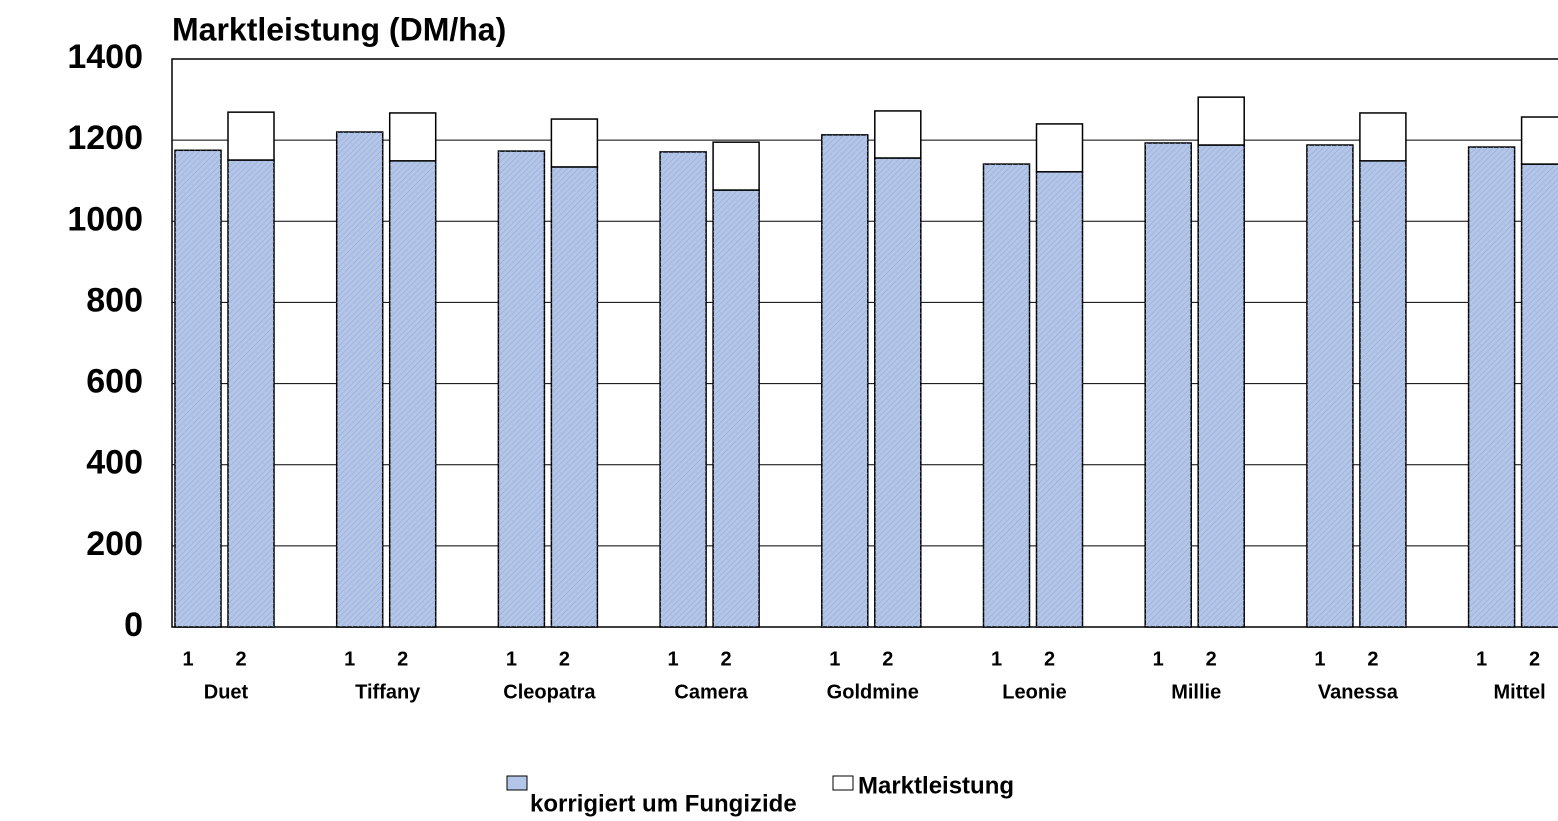 The width and height of the screenshot is (1558, 821). What do you see at coordinates (1358, 692) in the screenshot?
I see `group-label: Vanessa` at bounding box center [1358, 692].